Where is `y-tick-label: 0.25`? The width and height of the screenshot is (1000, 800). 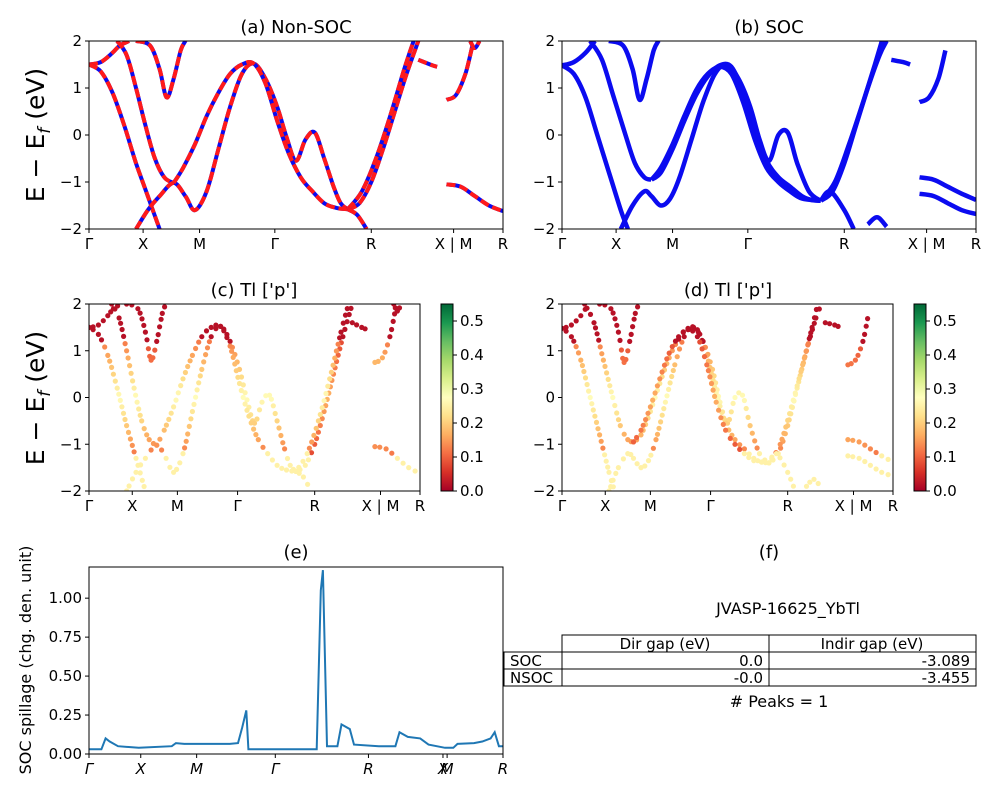 y-tick-label: 0.25 is located at coordinates (65, 715).